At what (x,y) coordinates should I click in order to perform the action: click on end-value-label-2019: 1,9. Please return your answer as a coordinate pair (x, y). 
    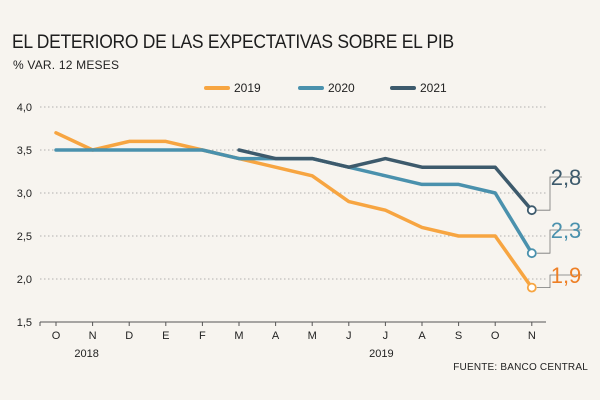
    Looking at the image, I should click on (566, 275).